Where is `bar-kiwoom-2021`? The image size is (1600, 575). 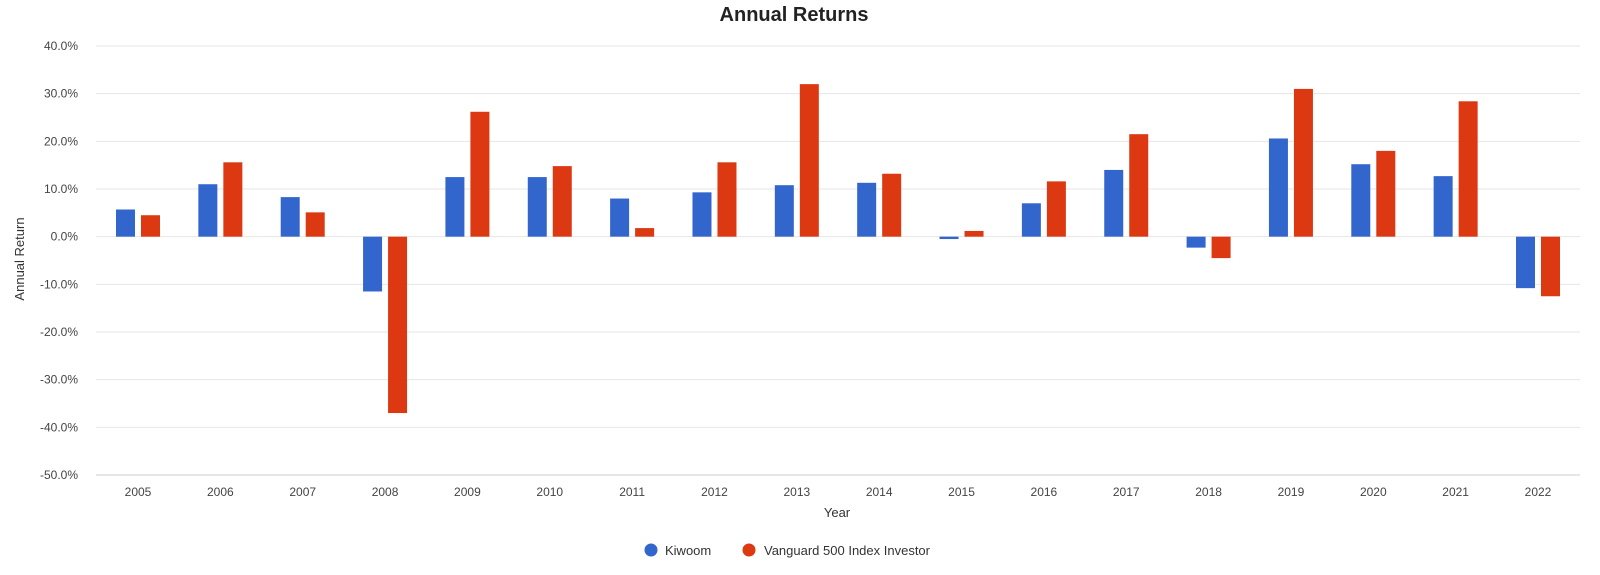
bar-kiwoom-2021 is located at coordinates (1443, 206).